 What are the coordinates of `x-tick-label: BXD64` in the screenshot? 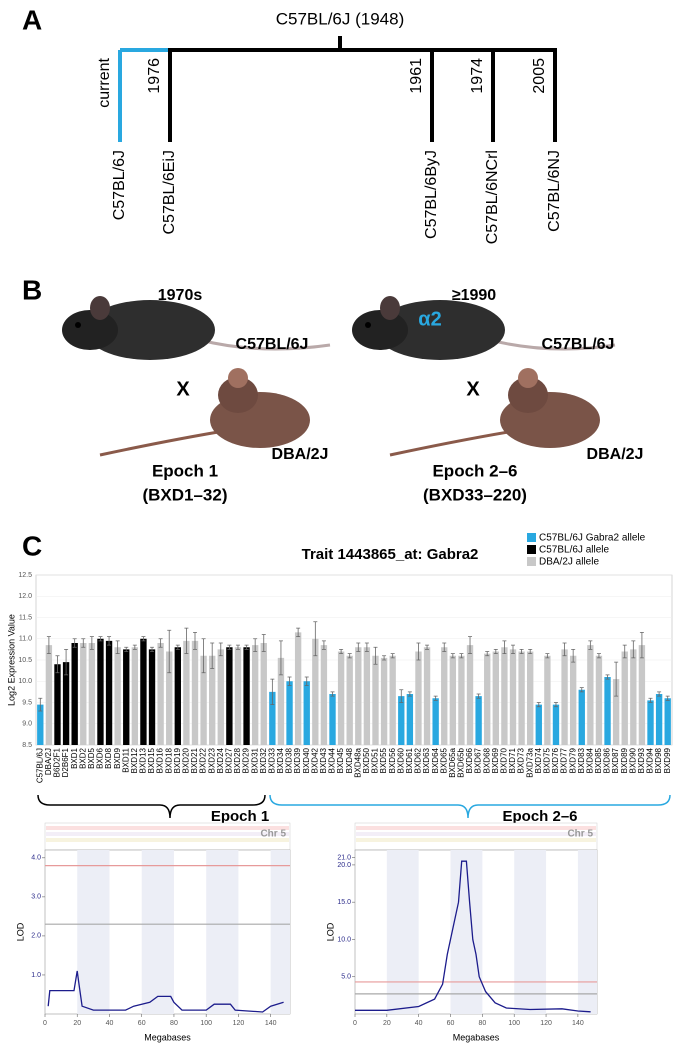 It's located at (435, 760).